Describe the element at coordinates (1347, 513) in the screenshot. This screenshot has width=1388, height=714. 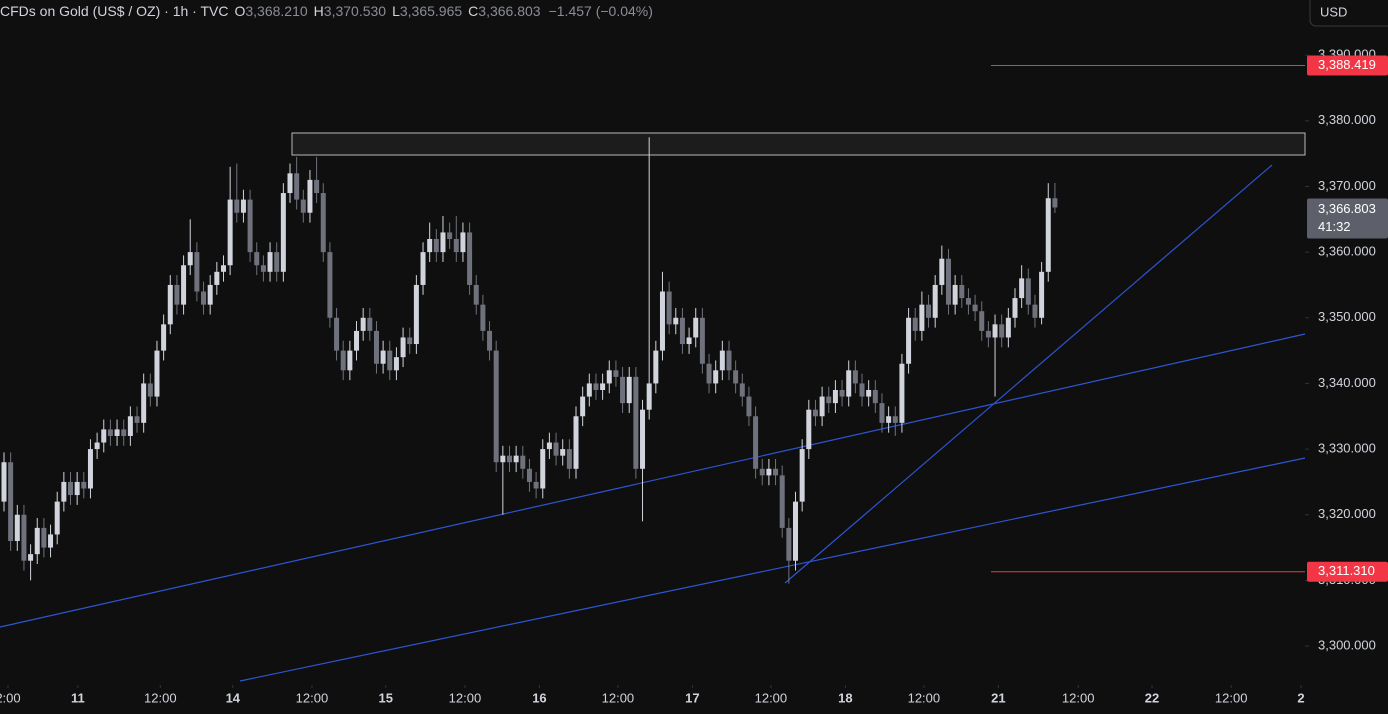
I see `y-tick-label: 3,320.000` at that location.